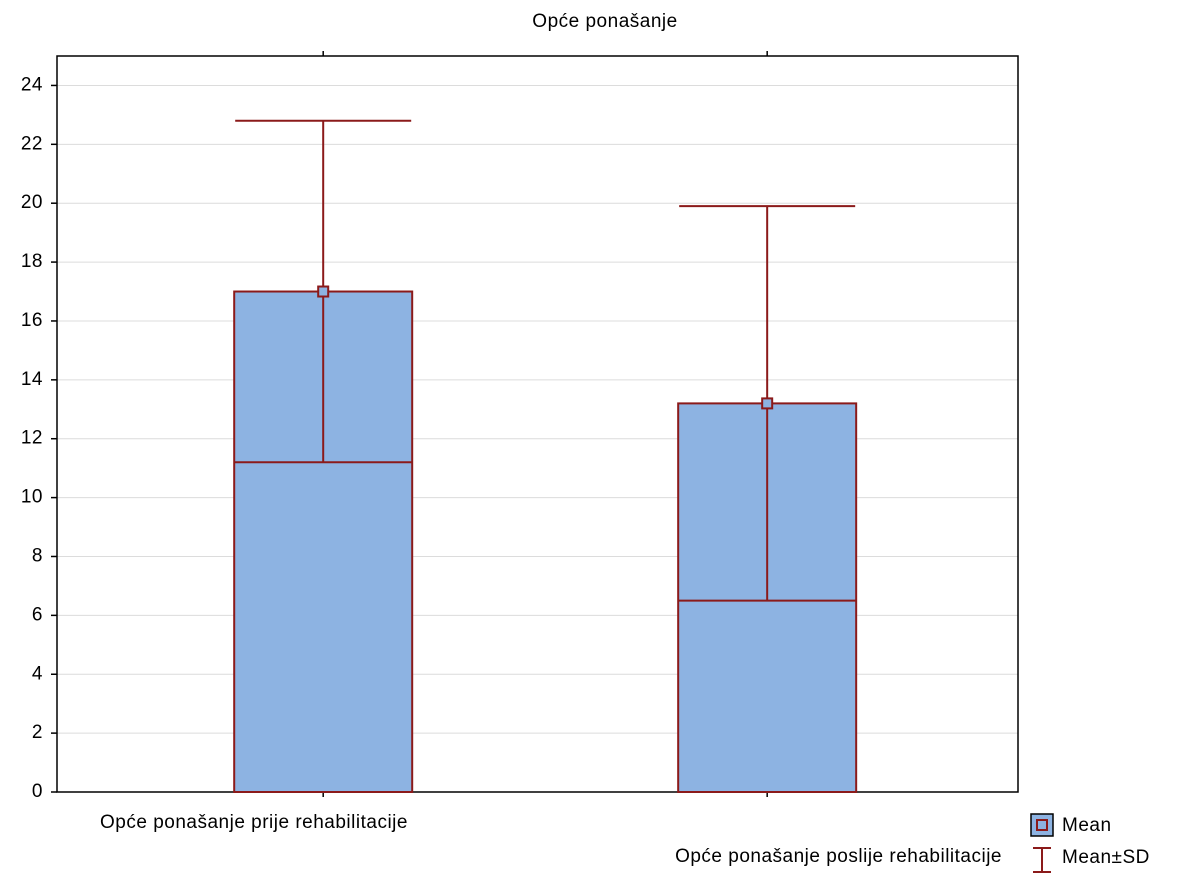  Describe the element at coordinates (37, 732) in the screenshot. I see `y-tick-label: 2` at that location.